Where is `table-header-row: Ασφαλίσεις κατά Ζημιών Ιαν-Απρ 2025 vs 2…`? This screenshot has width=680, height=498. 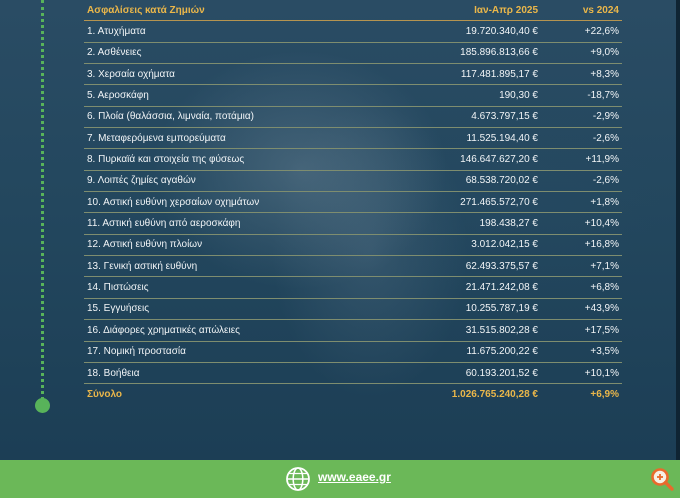
table-header-row: Ασφαλίσεις κατά Ζημιών Ιαν-Απρ 2025 vs 2… is located at coordinates (353, 11).